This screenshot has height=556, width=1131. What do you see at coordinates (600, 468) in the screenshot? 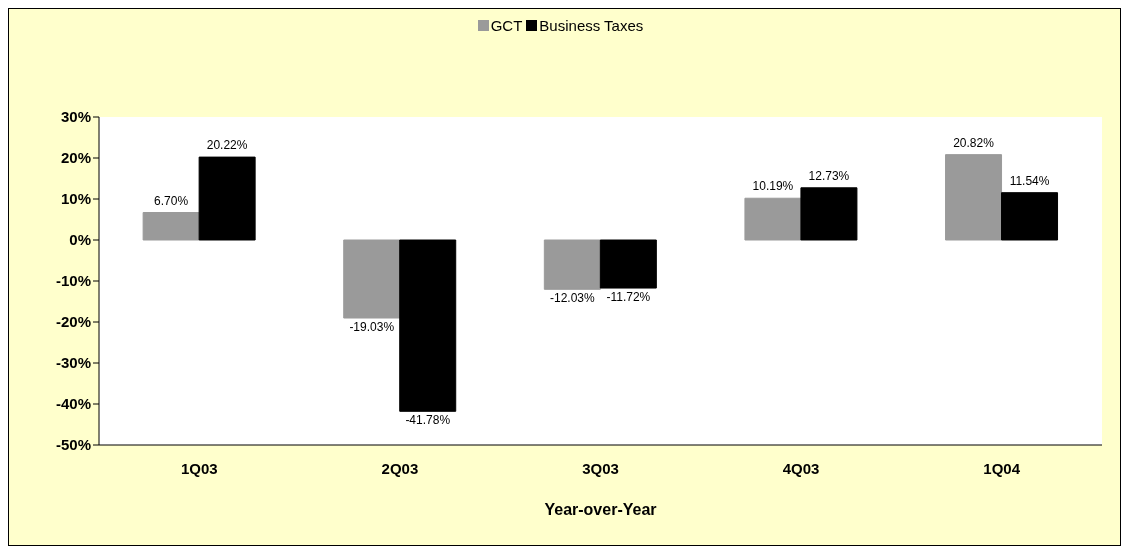
I see `x-tick-label: 3Q03` at bounding box center [600, 468].